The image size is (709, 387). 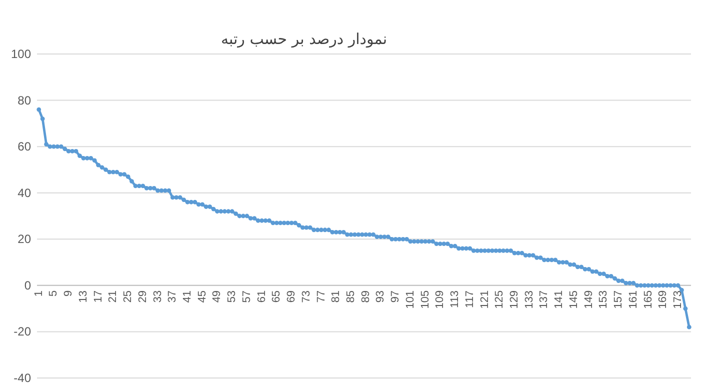 What do you see at coordinates (21, 54) in the screenshot?
I see `y-tick-label: 100` at bounding box center [21, 54].